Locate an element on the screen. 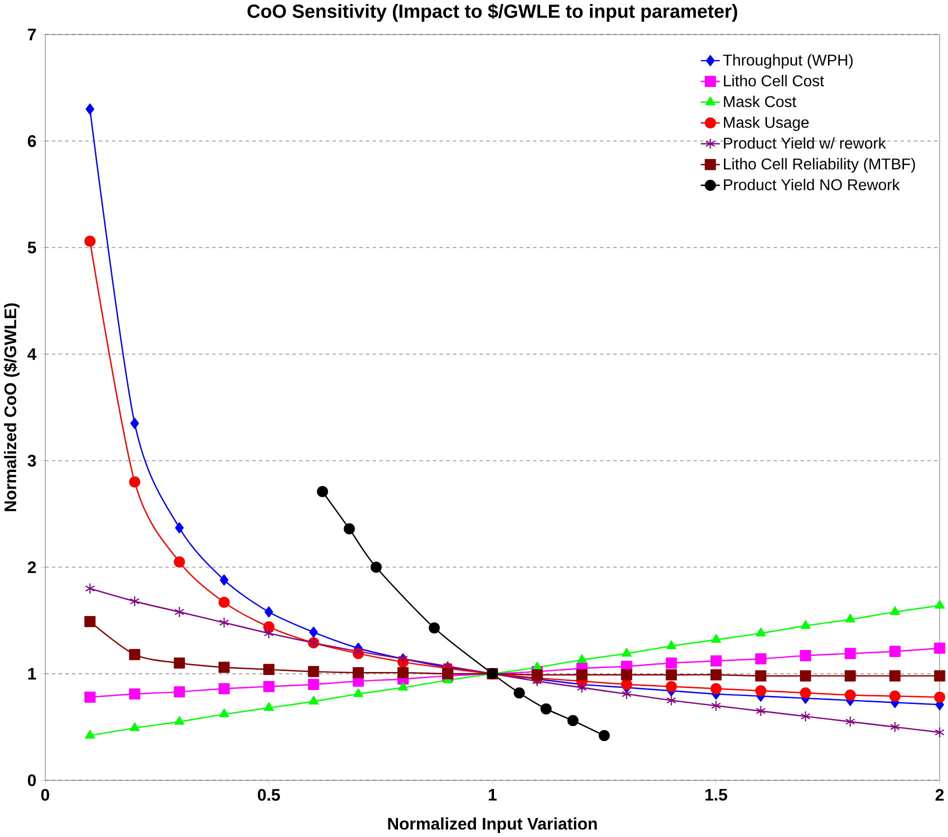 This screenshot has height=837, width=948. legend-label: Litho Cell Cost is located at coordinates (774, 81).